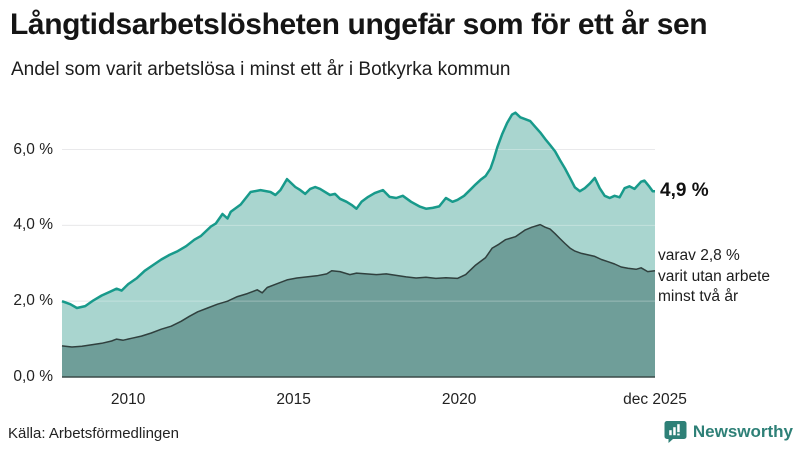 This screenshot has width=800, height=450. I want to click on x-tick-label: dec 2025, so click(655, 399).